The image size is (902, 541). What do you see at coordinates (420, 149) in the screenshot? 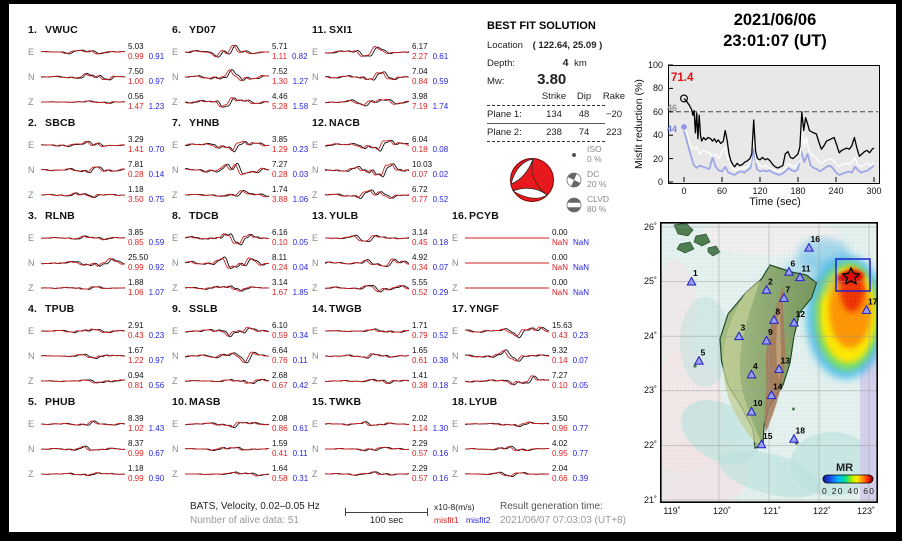
I see `misfit1-value: 0.18` at bounding box center [420, 149].